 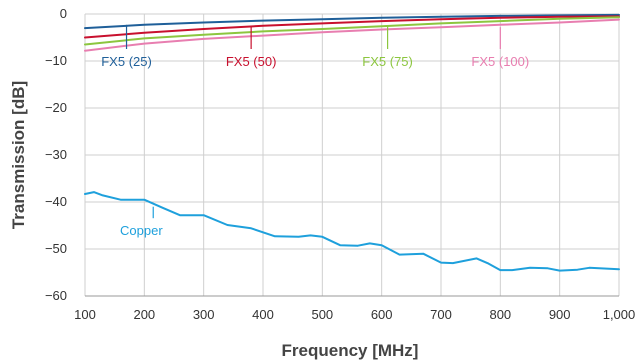 I want to click on y-tick-label: −40, so click(x=56, y=201).